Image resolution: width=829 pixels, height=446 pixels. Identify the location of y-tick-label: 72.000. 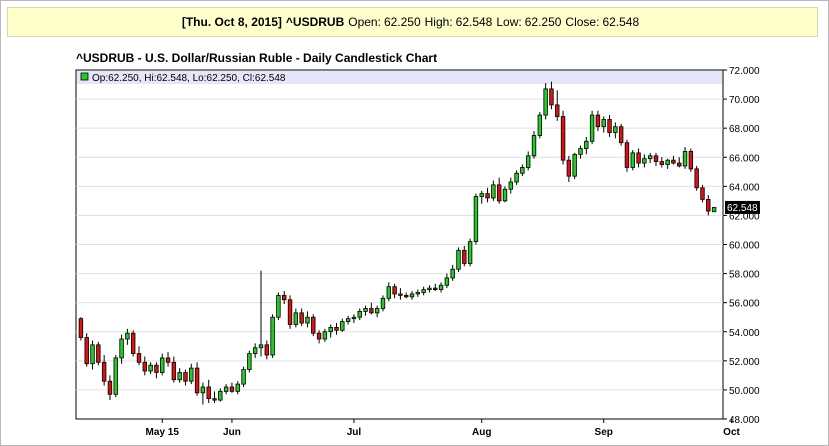
(744, 71).